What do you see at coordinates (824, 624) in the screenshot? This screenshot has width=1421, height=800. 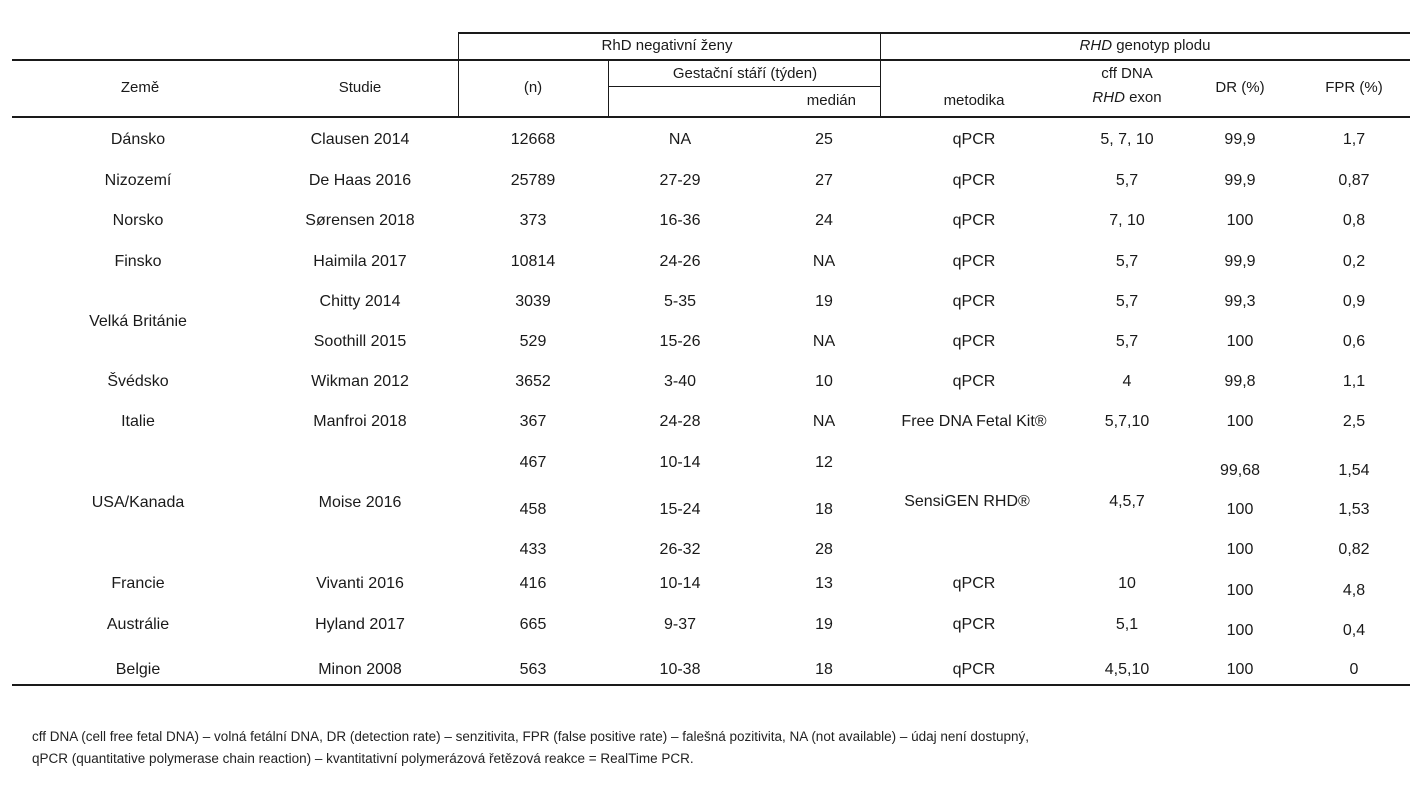 I see `cell-median: 19` at bounding box center [824, 624].